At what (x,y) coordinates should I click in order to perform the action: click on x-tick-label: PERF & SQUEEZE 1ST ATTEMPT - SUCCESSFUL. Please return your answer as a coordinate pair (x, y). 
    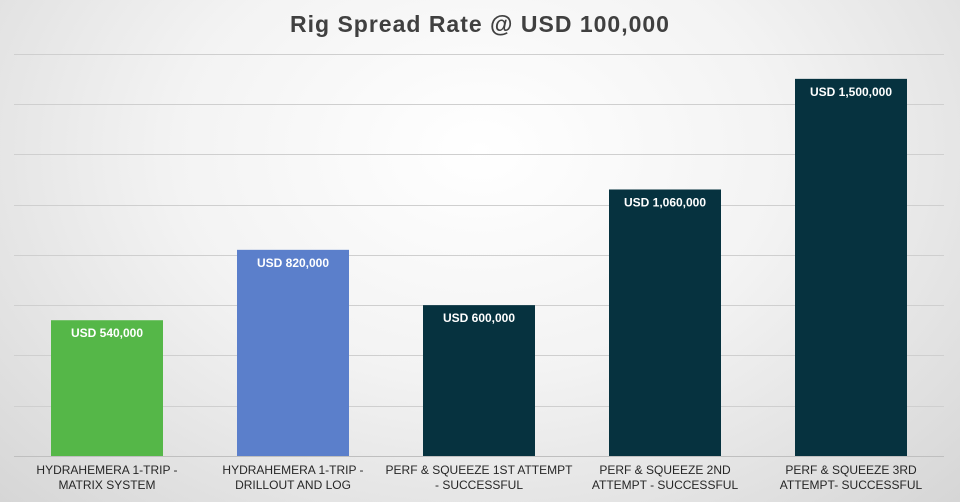
    Looking at the image, I should click on (480, 477).